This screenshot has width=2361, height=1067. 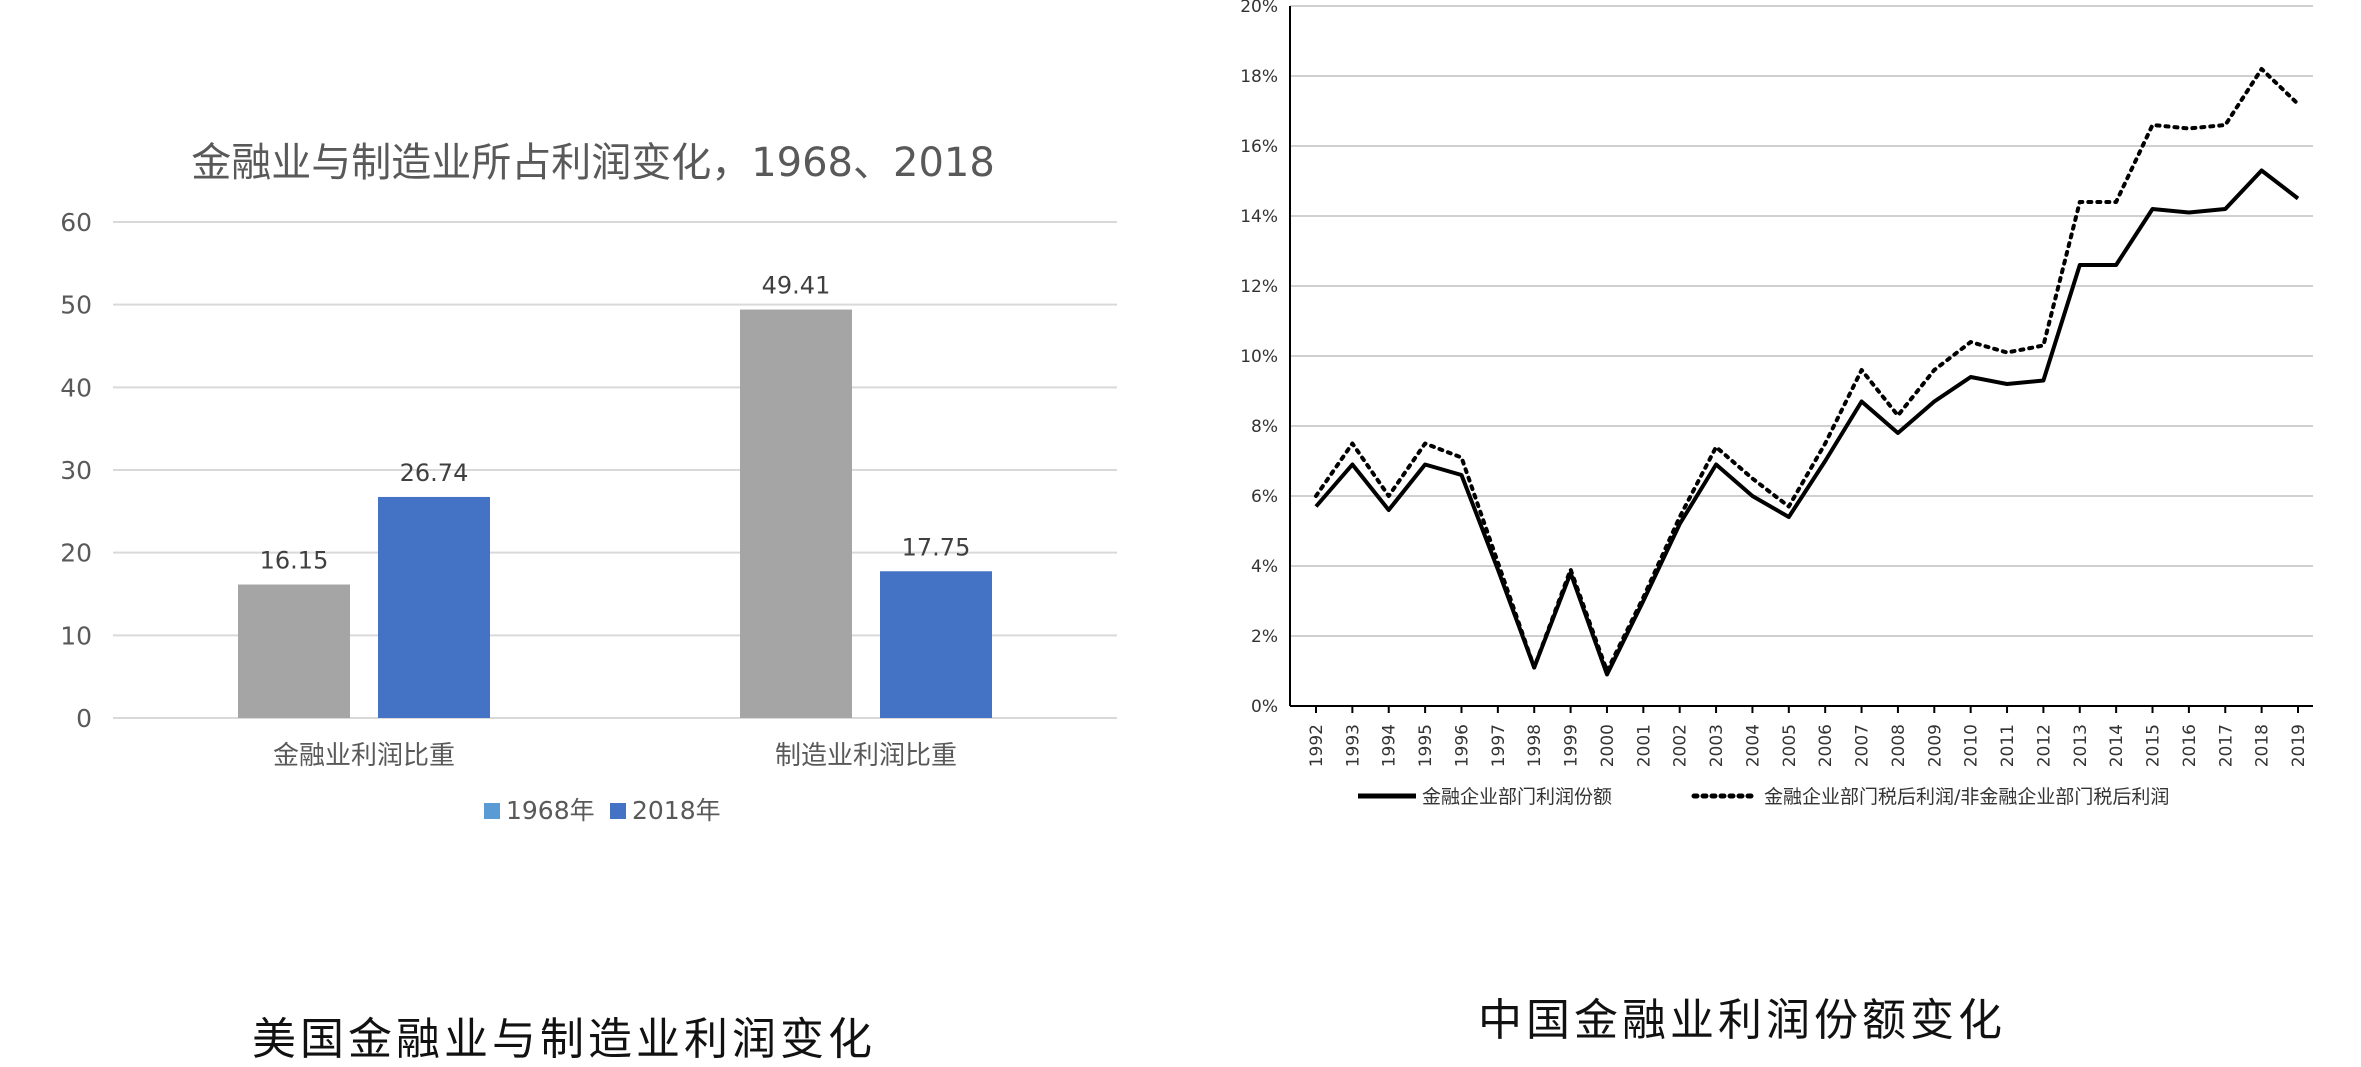 I want to click on bar-y-tick-label: 40, so click(x=76, y=387).